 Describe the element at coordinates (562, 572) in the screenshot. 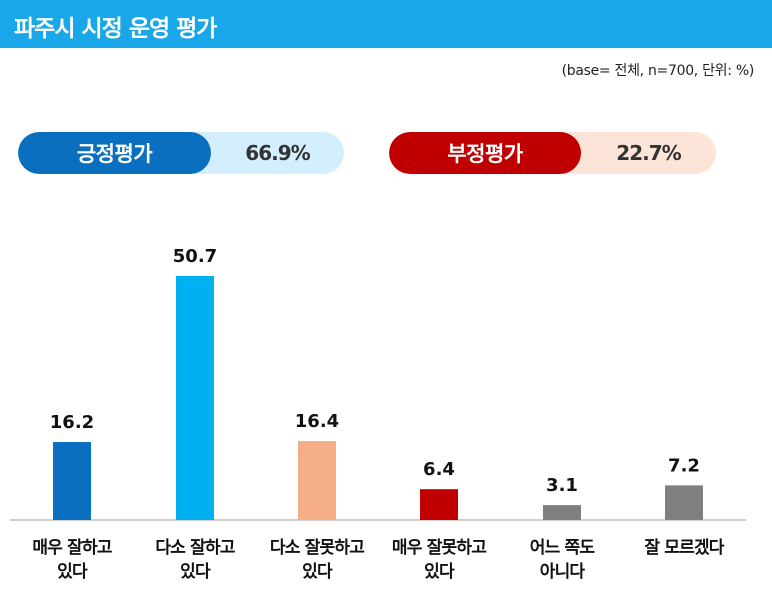

I see `category-label-line: 아니다` at that location.